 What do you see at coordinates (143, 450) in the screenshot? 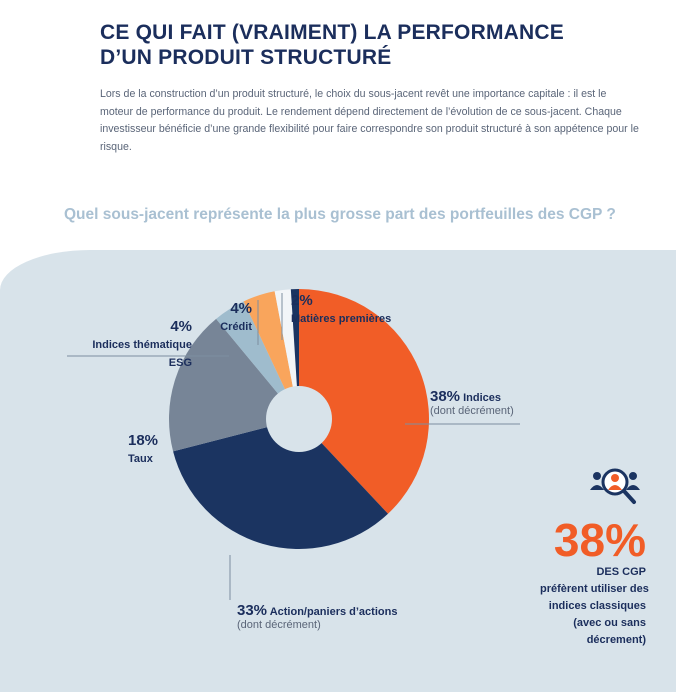
I see `label-taux: 18% Taux` at bounding box center [143, 450].